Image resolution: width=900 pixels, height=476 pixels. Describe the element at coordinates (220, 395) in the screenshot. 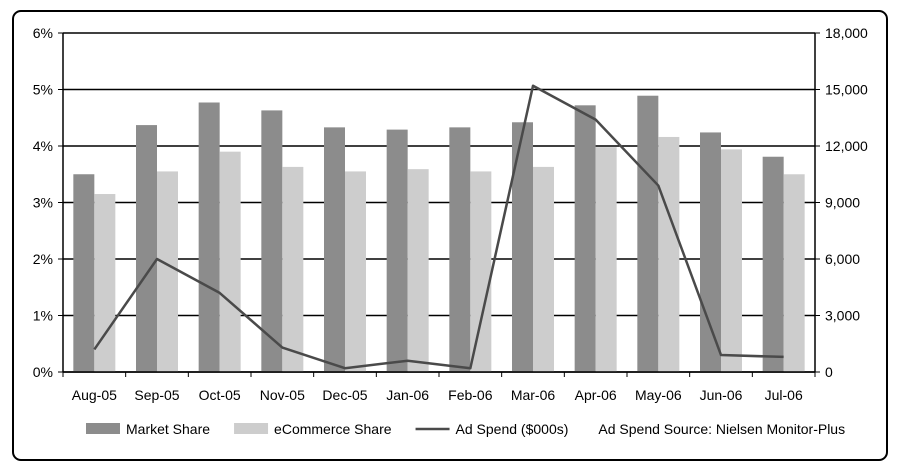

I see `x-tick-label: Oct-05` at that location.